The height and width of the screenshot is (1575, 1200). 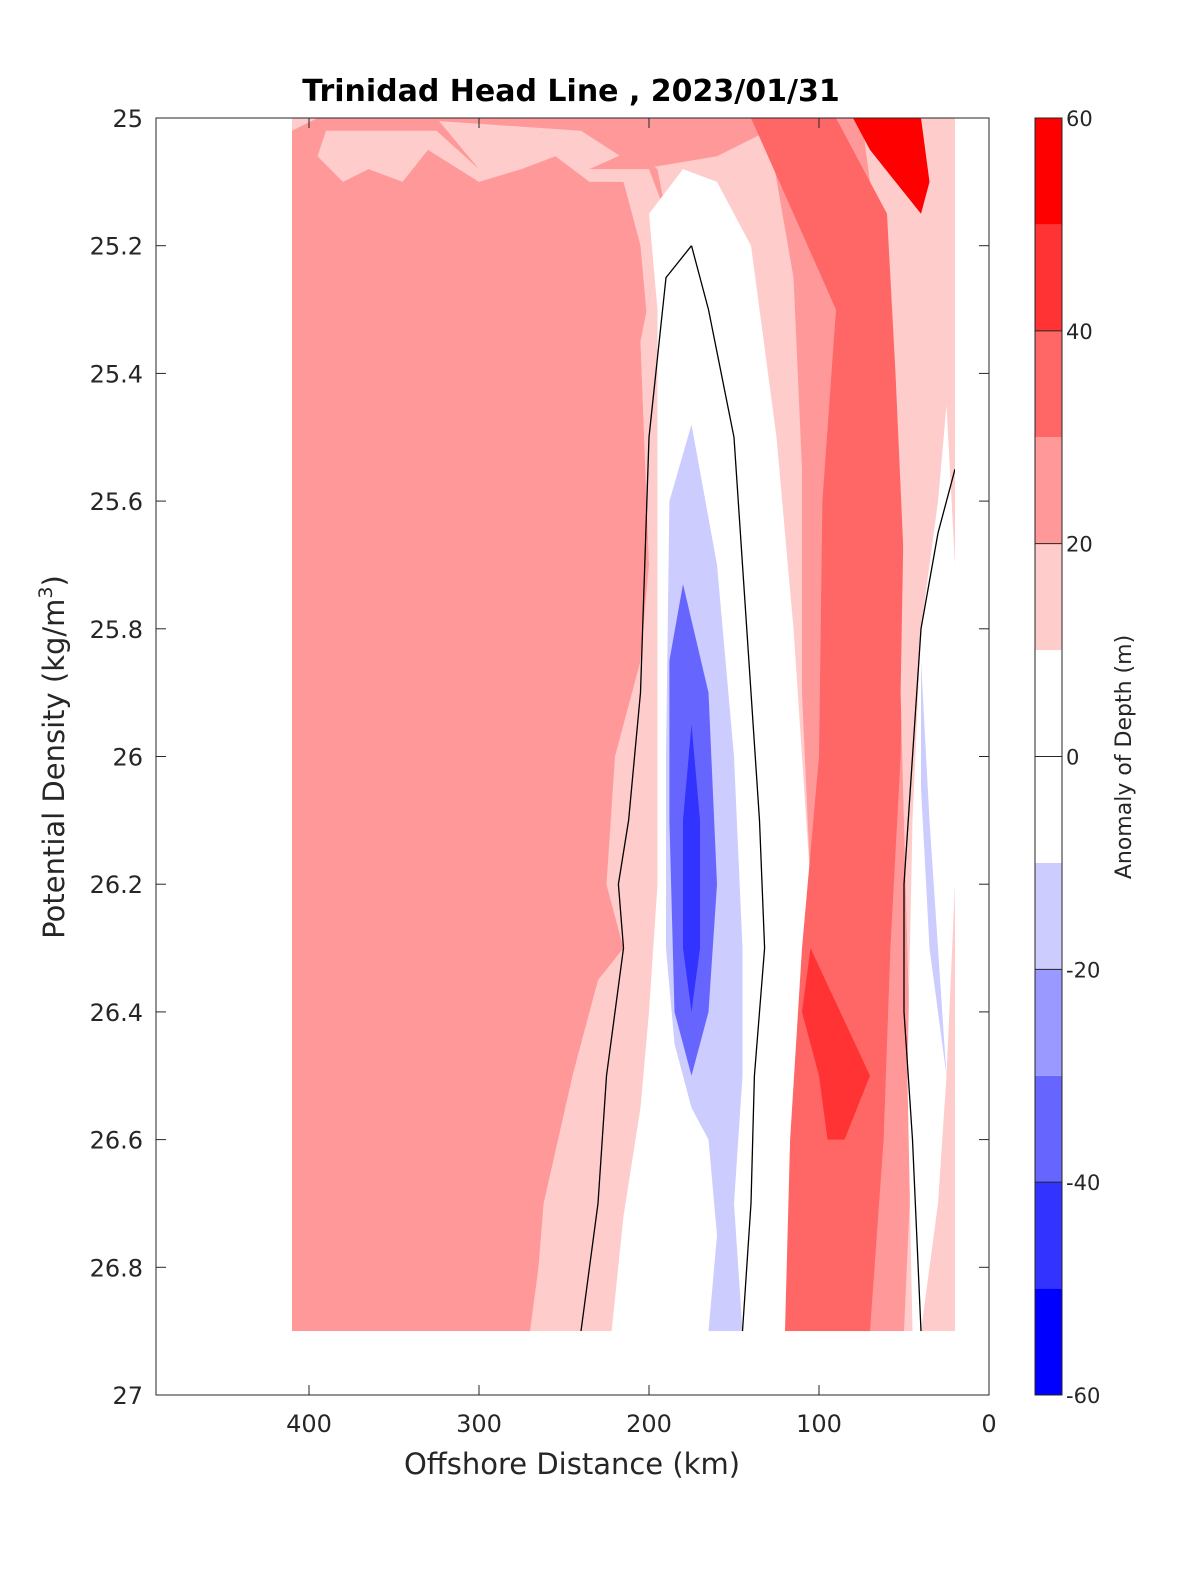 I want to click on y-tick-label: 25, so click(x=127, y=119).